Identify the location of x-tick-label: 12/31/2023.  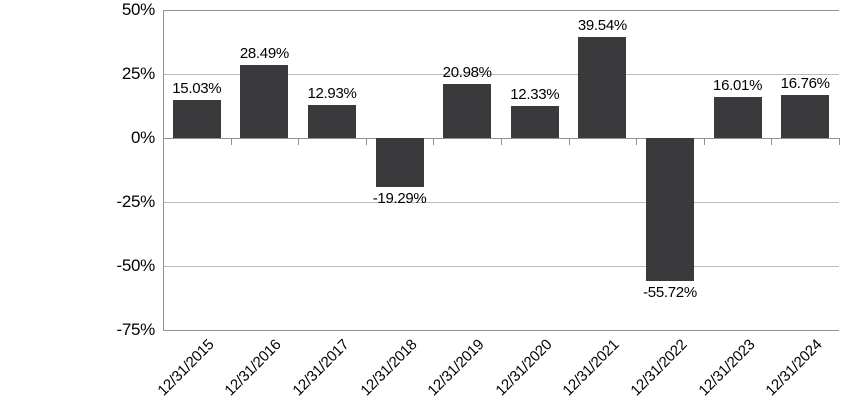
(726, 368).